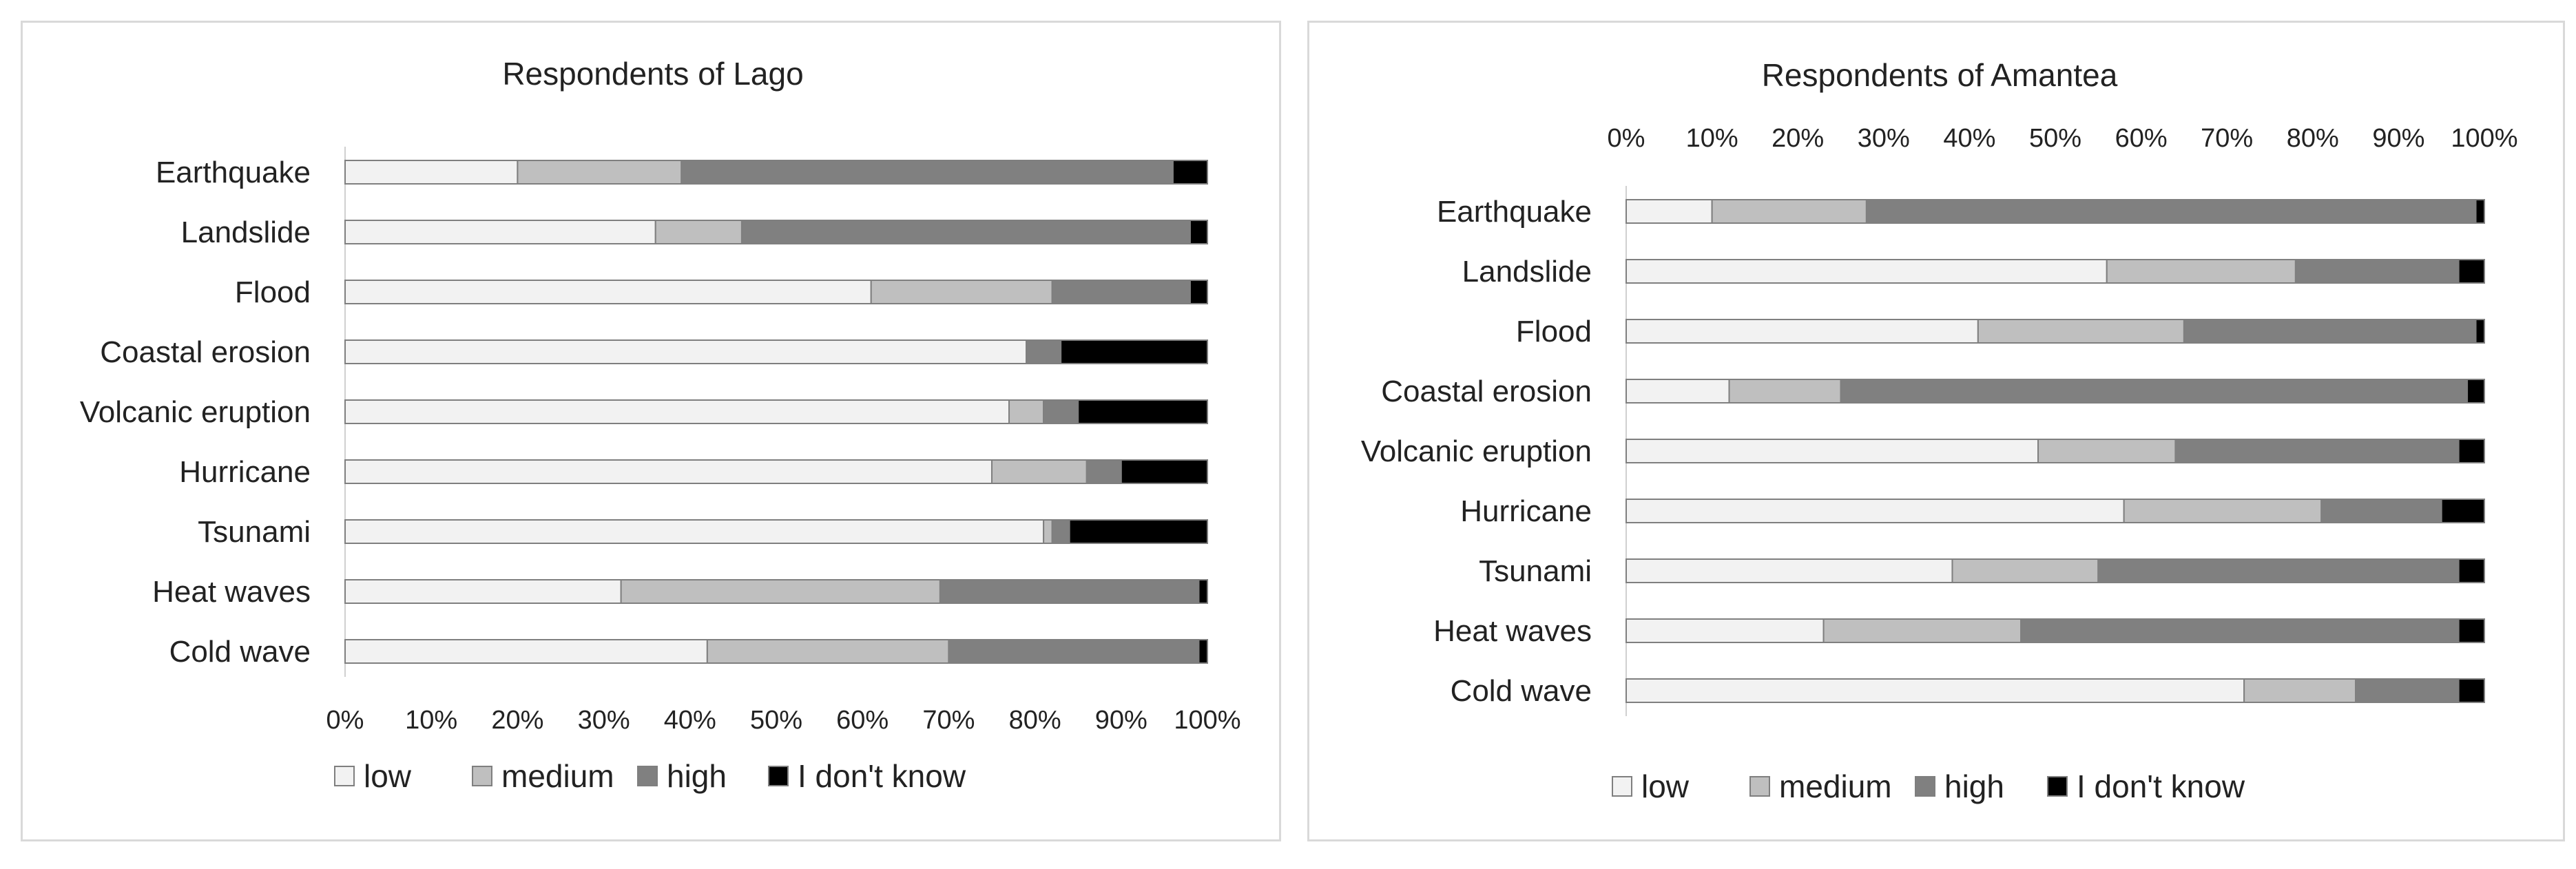 The image size is (2576, 869). What do you see at coordinates (948, 720) in the screenshot?
I see `x-tick-label-lago: 70%` at bounding box center [948, 720].